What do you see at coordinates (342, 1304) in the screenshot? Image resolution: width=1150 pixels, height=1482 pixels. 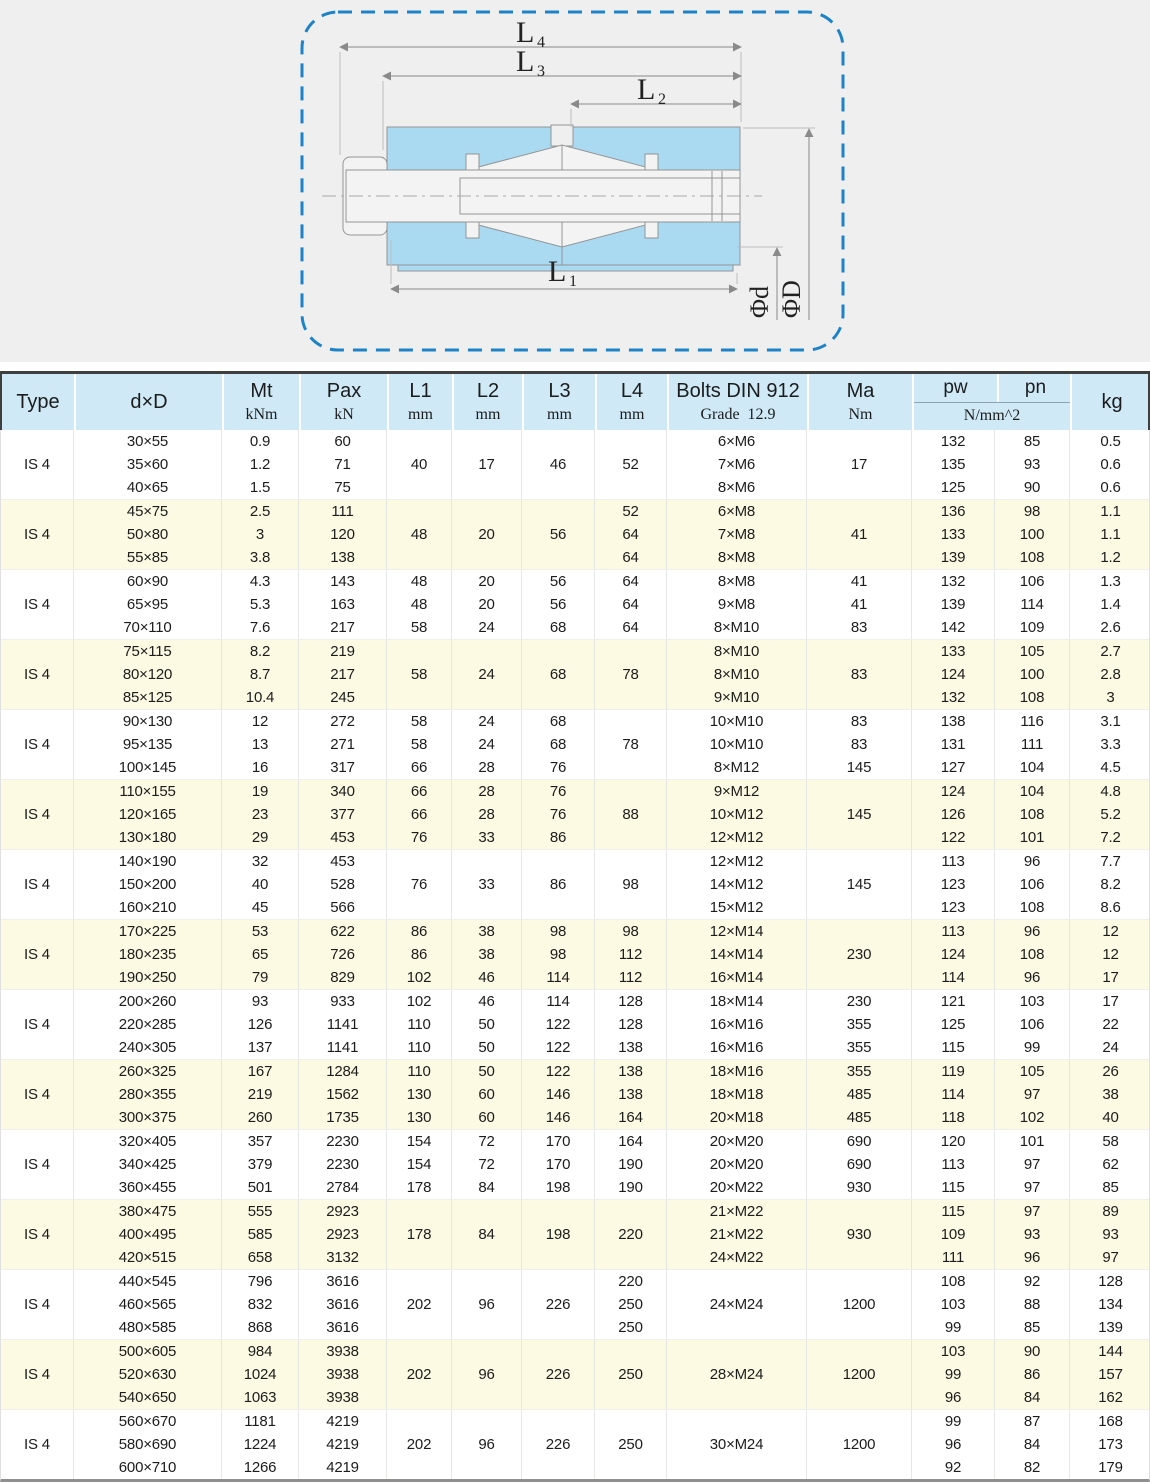 I see `cell-pax: 3616 3616 3616` at bounding box center [342, 1304].